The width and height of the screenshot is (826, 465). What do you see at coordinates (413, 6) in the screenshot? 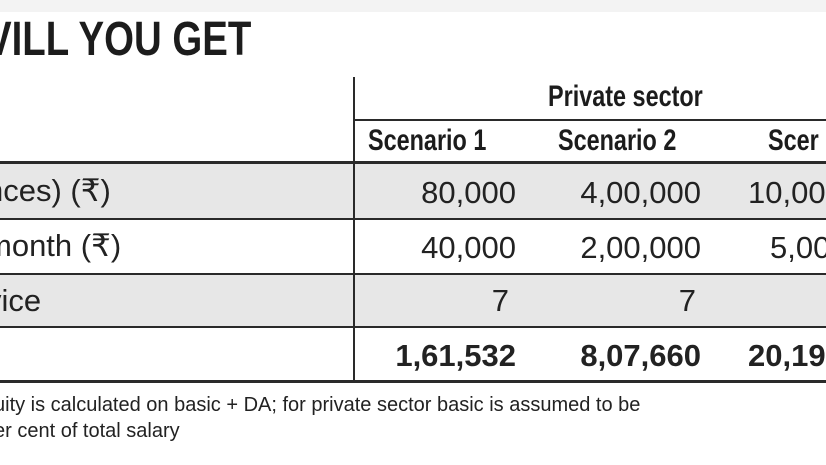
I see `top-band` at bounding box center [413, 6].